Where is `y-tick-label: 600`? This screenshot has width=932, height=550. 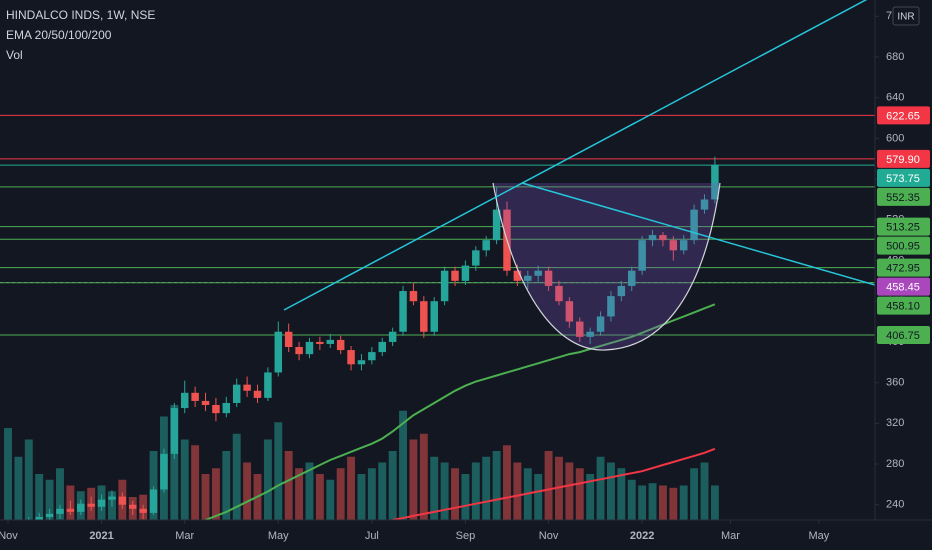 y-tick-label: 600 is located at coordinates (895, 138).